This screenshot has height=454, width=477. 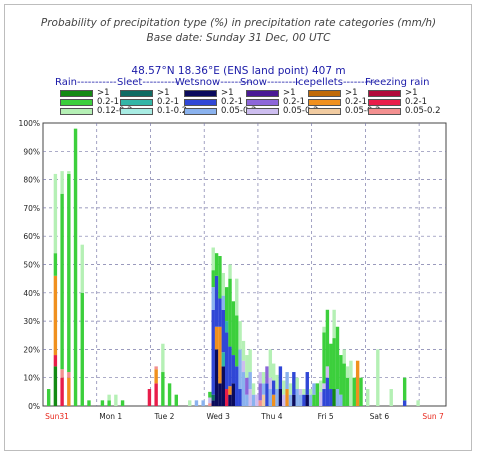 What do you see at coordinates (270, 82) in the screenshot?
I see `legend-group-heading: Snow---------` at bounding box center [270, 82].